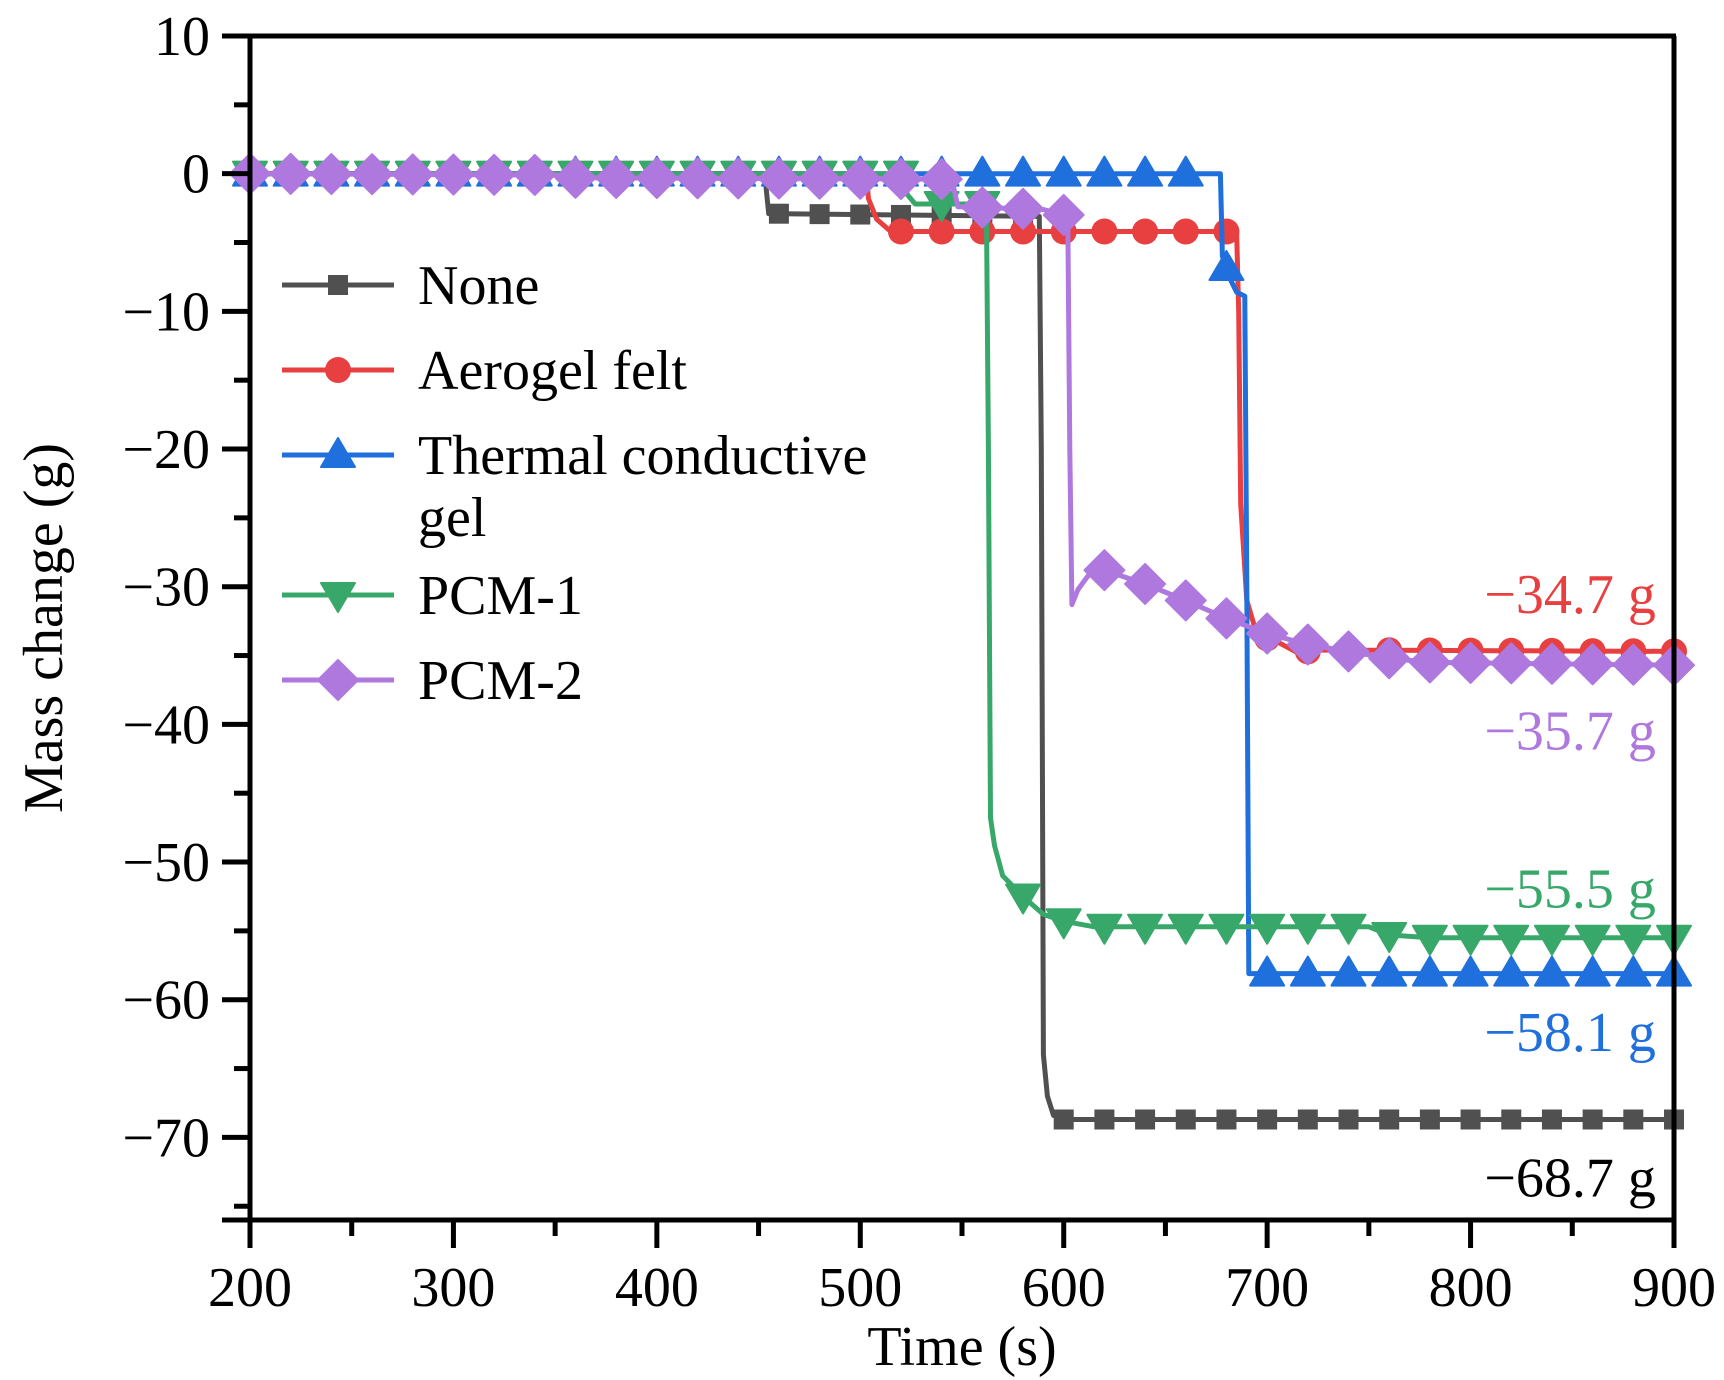 The width and height of the screenshot is (1724, 1380). Describe the element at coordinates (44, 628) in the screenshot. I see `y-axis-title: Mass change (g)` at that location.